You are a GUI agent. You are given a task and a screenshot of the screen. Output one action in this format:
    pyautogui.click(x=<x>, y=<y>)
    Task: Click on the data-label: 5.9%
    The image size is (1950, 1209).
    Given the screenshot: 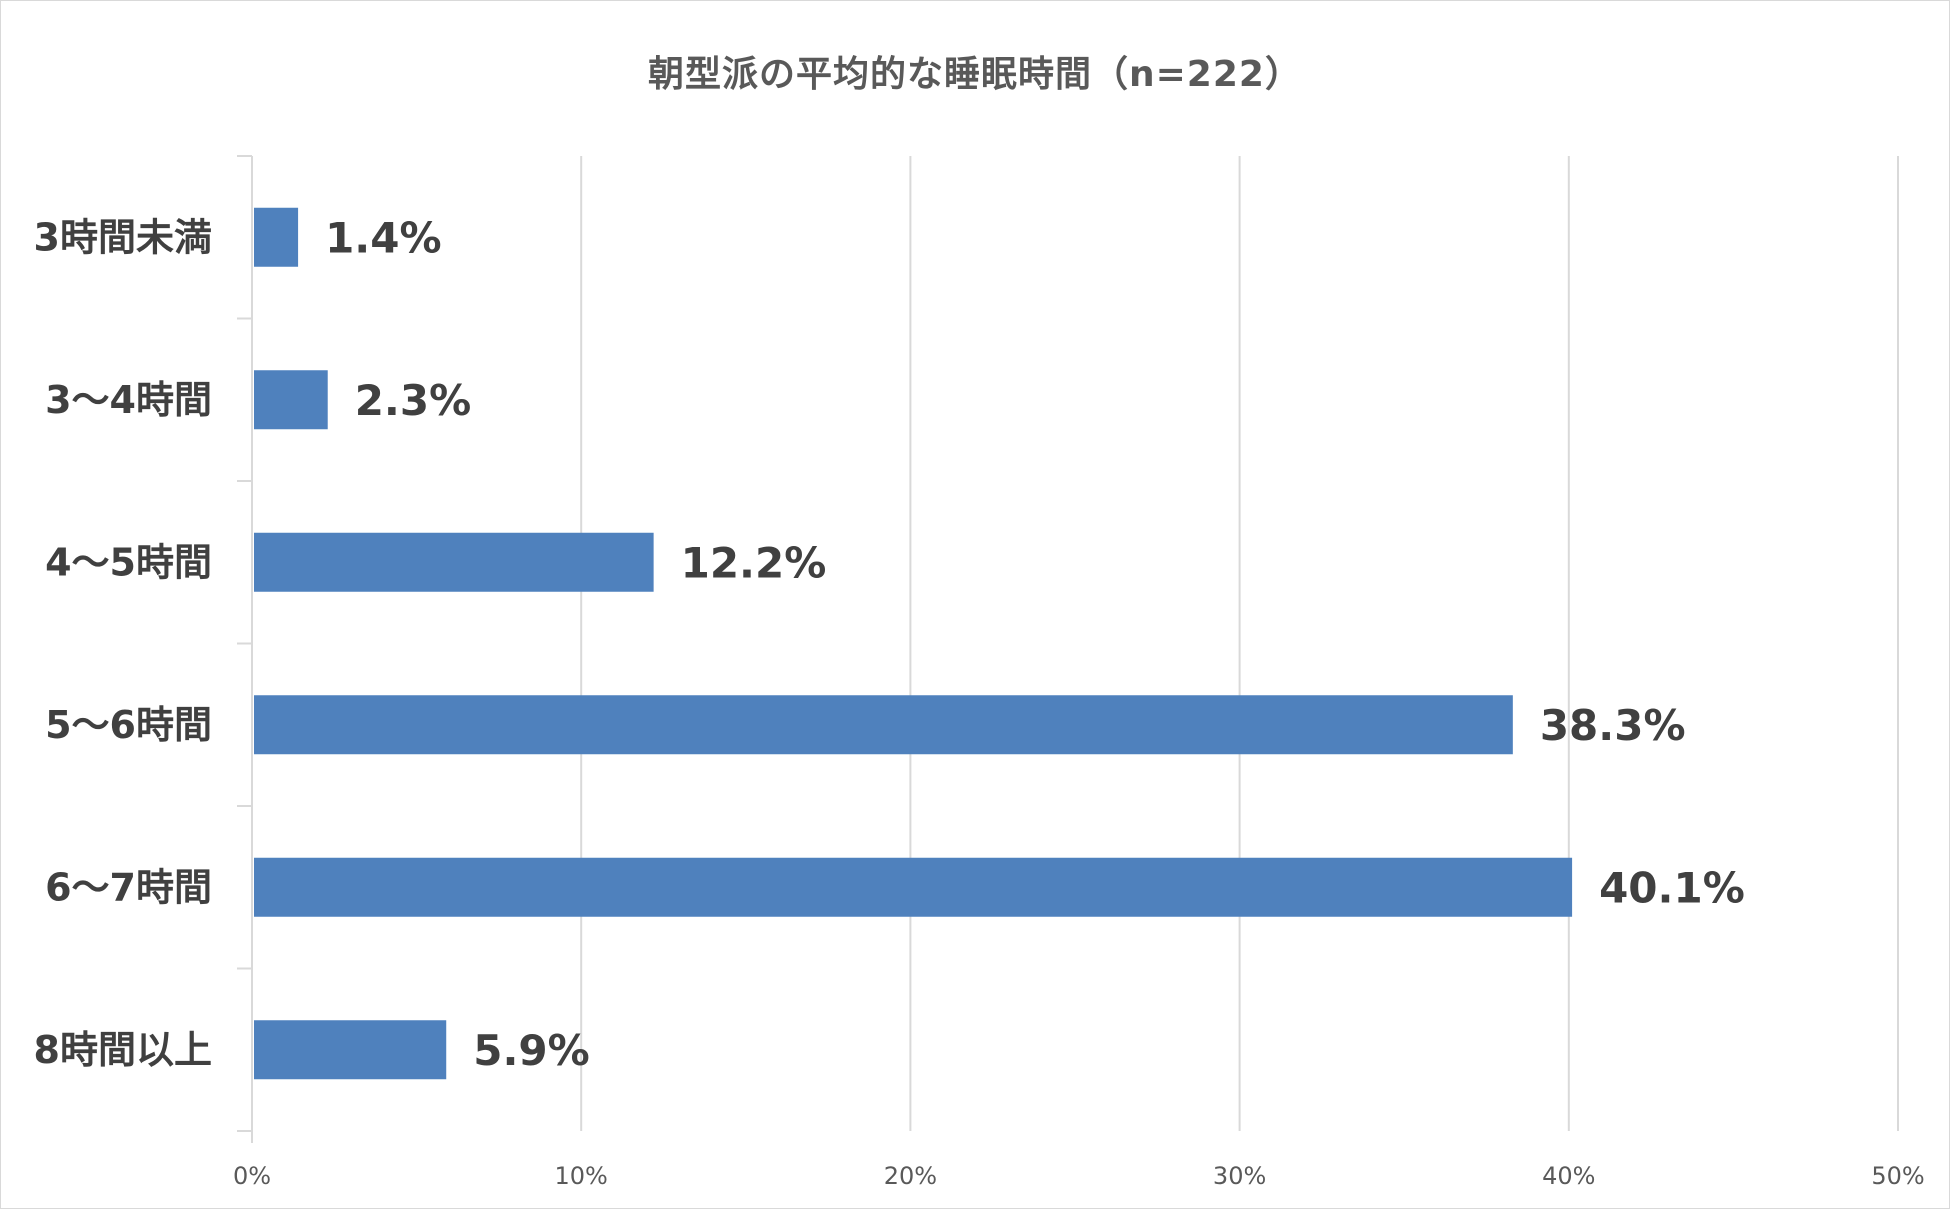 What is the action you would take?
    pyautogui.click(x=531, y=1050)
    